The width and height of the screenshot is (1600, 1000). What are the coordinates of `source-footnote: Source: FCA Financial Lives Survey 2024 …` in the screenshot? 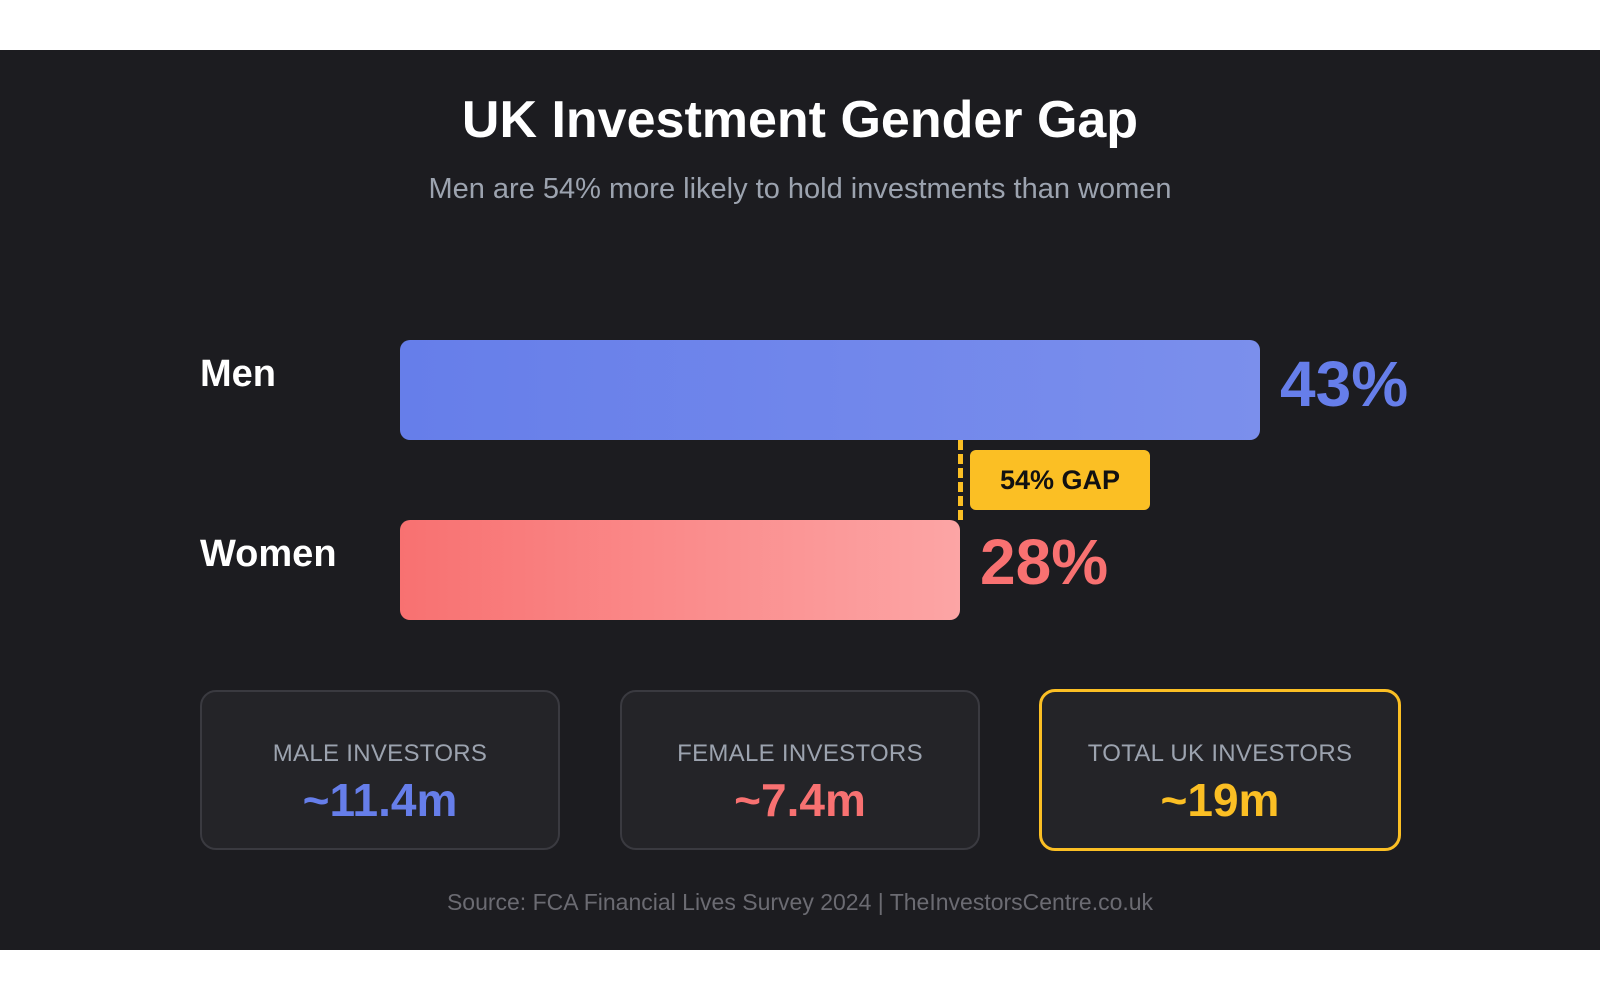 It's located at (800, 902).